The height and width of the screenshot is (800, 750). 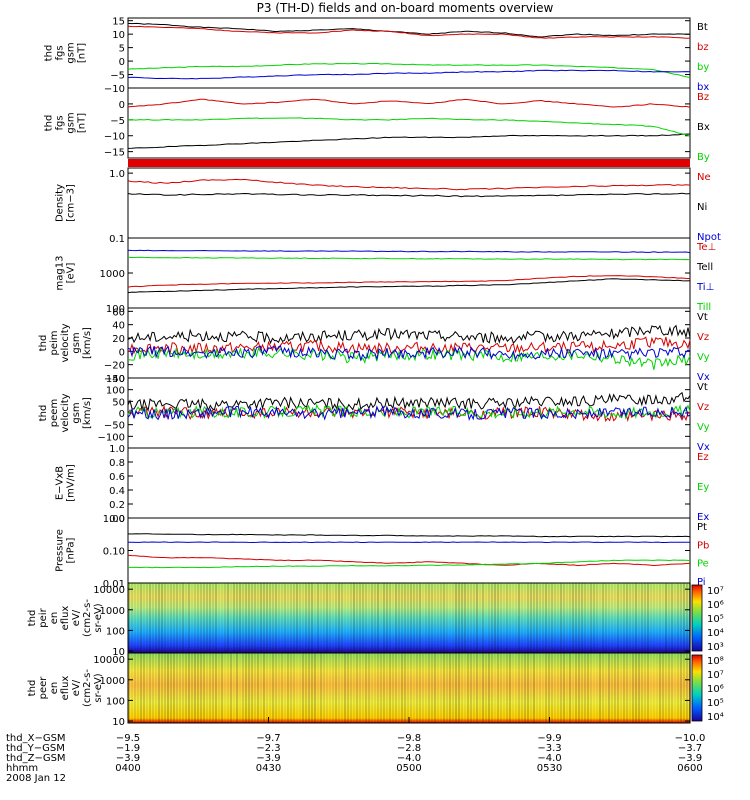 What do you see at coordinates (76, 412) in the screenshot?
I see `y-axis-label: gsm` at bounding box center [76, 412].